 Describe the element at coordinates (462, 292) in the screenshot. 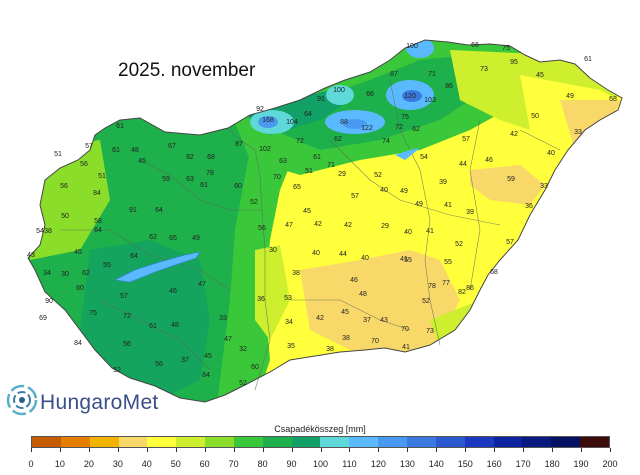

I see `station-value: 82` at that location.